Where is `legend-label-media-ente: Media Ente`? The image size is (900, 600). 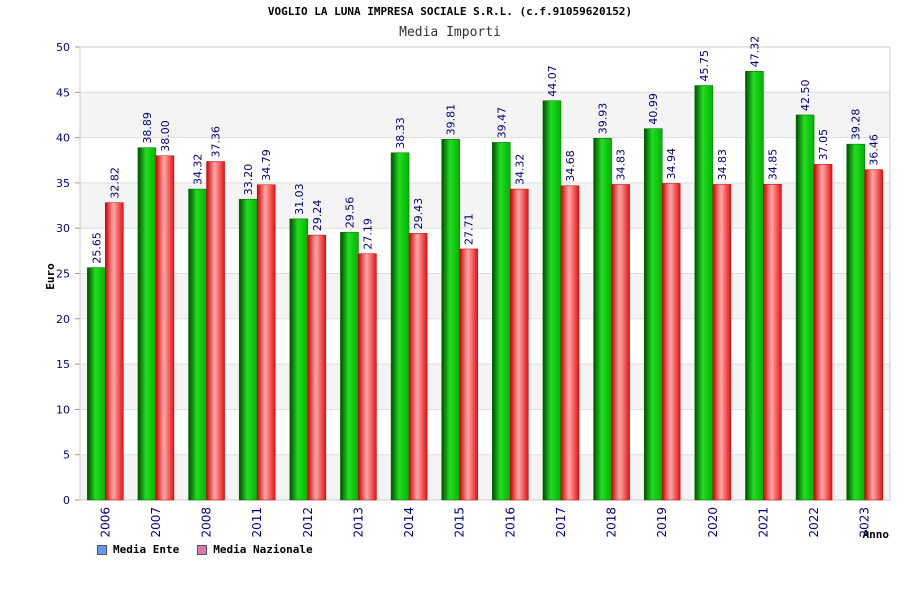
legend-label-media-ente: Media Ente is located at coordinates (146, 549).